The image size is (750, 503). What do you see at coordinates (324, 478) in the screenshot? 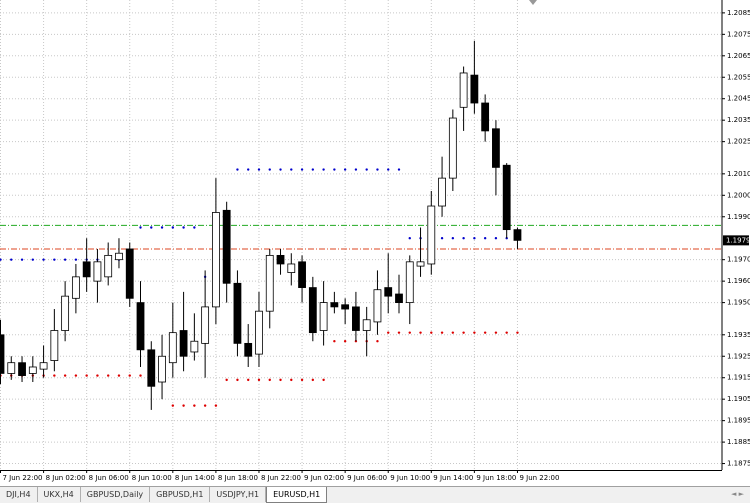
I see `x-tick-label: 9 Jun 02:00` at bounding box center [324, 478].